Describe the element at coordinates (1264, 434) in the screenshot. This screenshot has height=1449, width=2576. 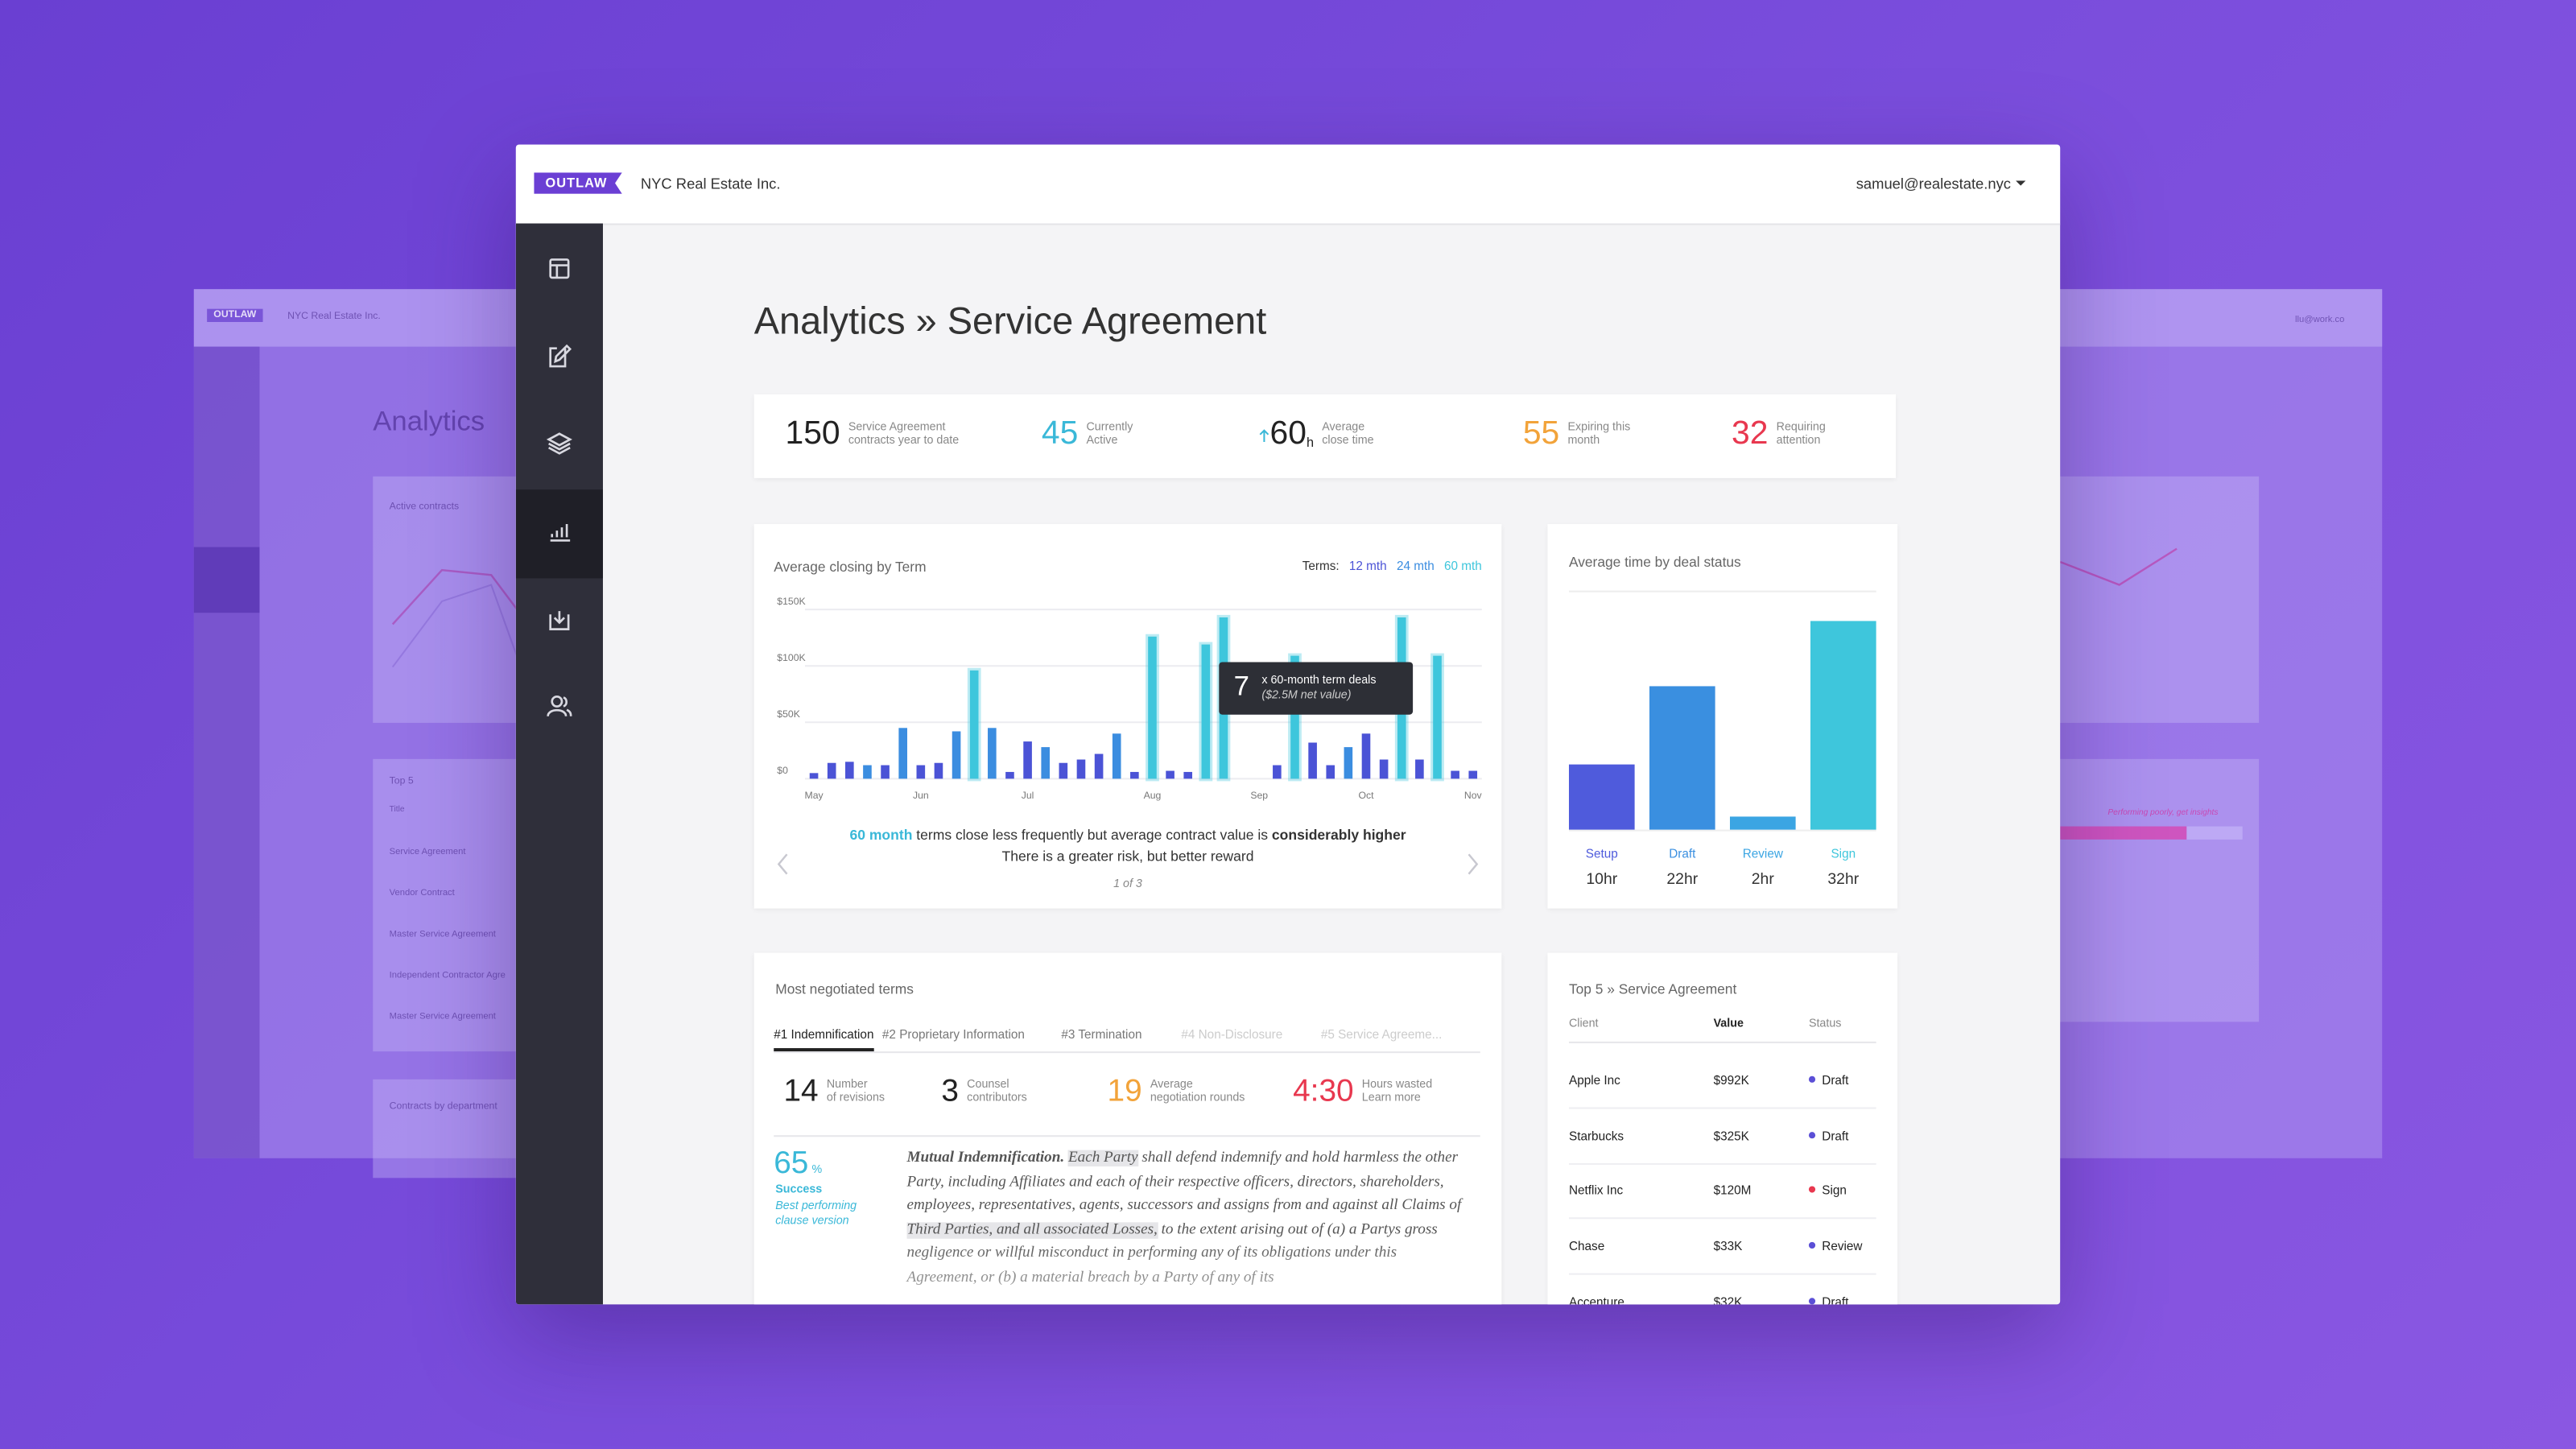
I see `arrow-shape` at that location.